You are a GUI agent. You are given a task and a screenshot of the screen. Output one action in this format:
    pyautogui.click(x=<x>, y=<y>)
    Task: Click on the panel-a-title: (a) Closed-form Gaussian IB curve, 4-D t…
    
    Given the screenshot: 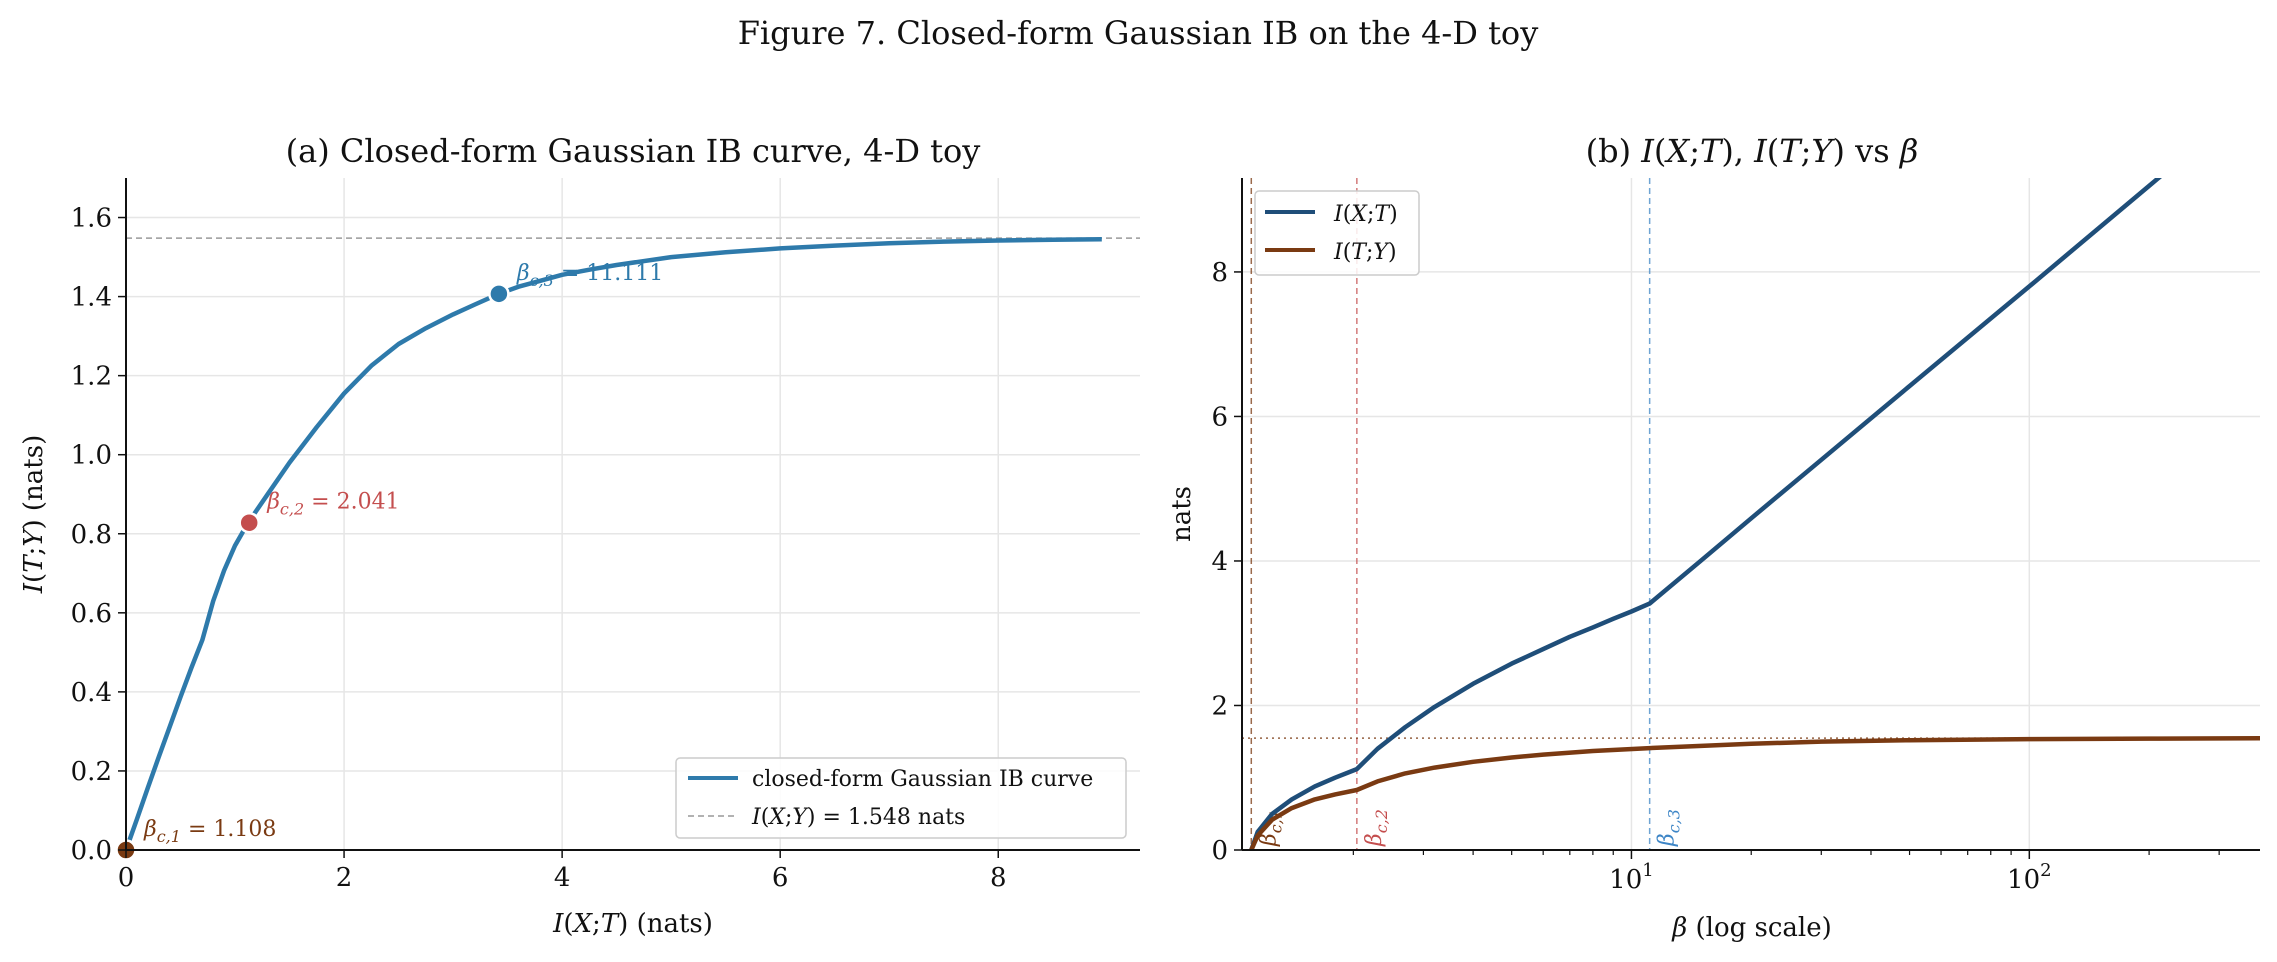 What is the action you would take?
    pyautogui.click(x=633, y=151)
    